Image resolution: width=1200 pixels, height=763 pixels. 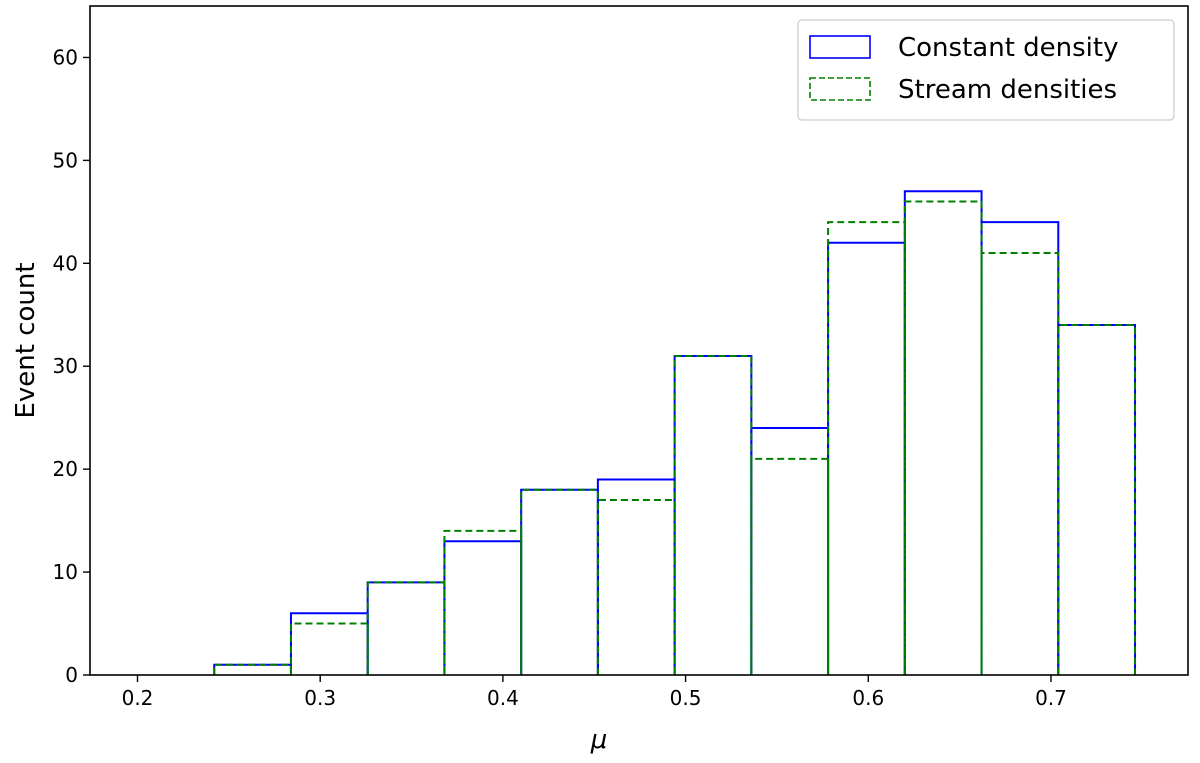 I want to click on y-tick-label: 10, so click(x=65, y=572).